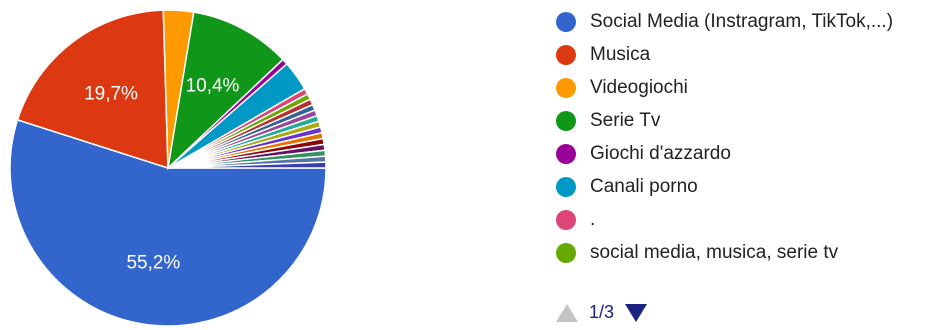 The width and height of the screenshot is (933, 330). What do you see at coordinates (639, 87) in the screenshot?
I see `legend-item-label: Videogiochi` at bounding box center [639, 87].